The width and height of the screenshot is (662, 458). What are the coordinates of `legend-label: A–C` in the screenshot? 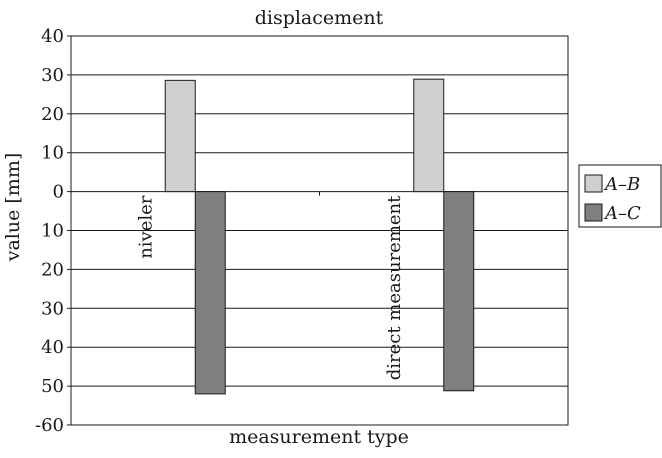 It's located at (622, 213).